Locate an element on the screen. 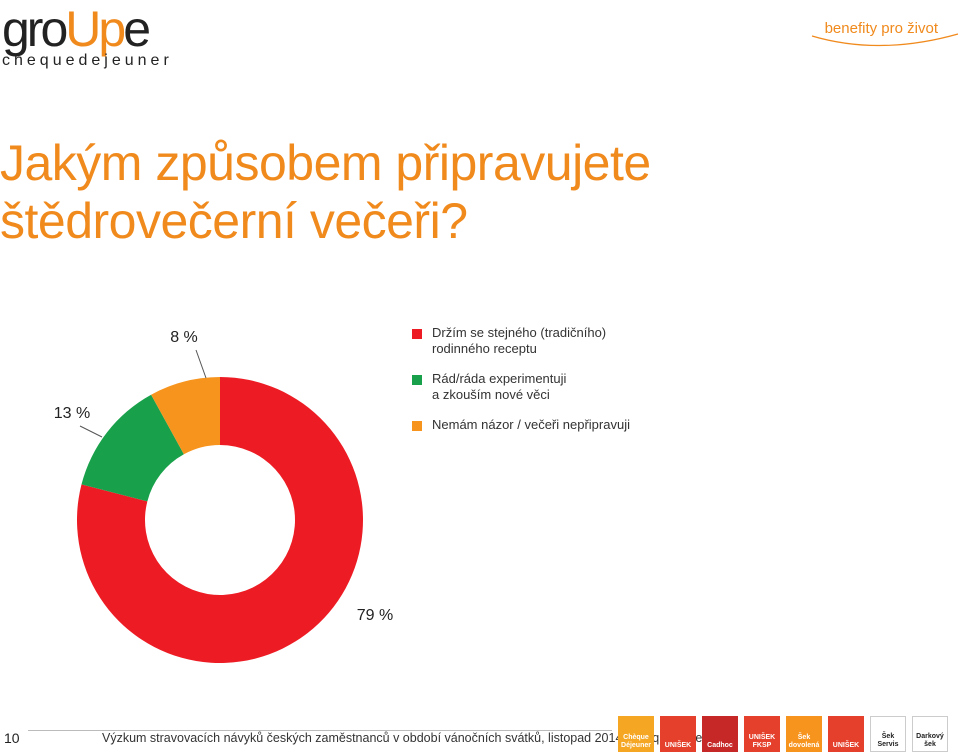 Image resolution: width=960 pixels, height=756 pixels. tagline-text: benefity pro život is located at coordinates (881, 28).